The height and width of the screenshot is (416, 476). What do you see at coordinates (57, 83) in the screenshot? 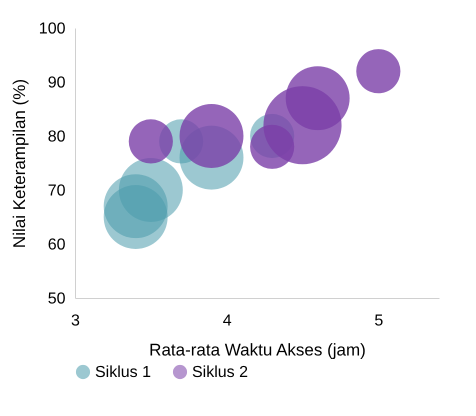
I see `y-tick-label: 90` at bounding box center [57, 83].